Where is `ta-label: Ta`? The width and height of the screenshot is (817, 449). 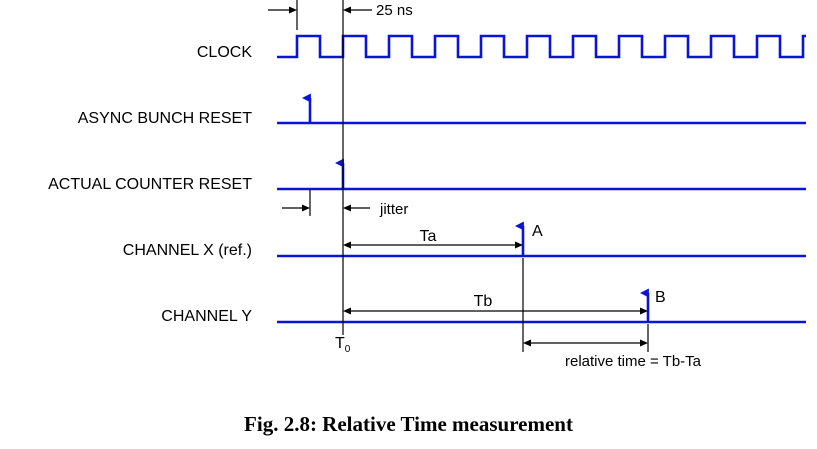 ta-label: Ta is located at coordinates (428, 236).